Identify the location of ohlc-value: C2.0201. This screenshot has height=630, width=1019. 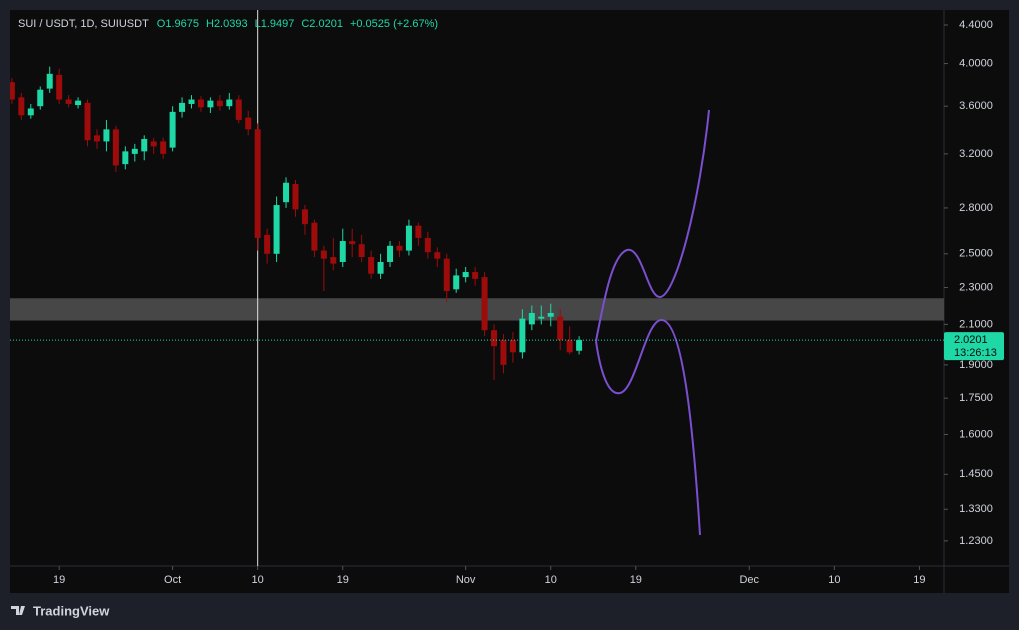
(322, 24).